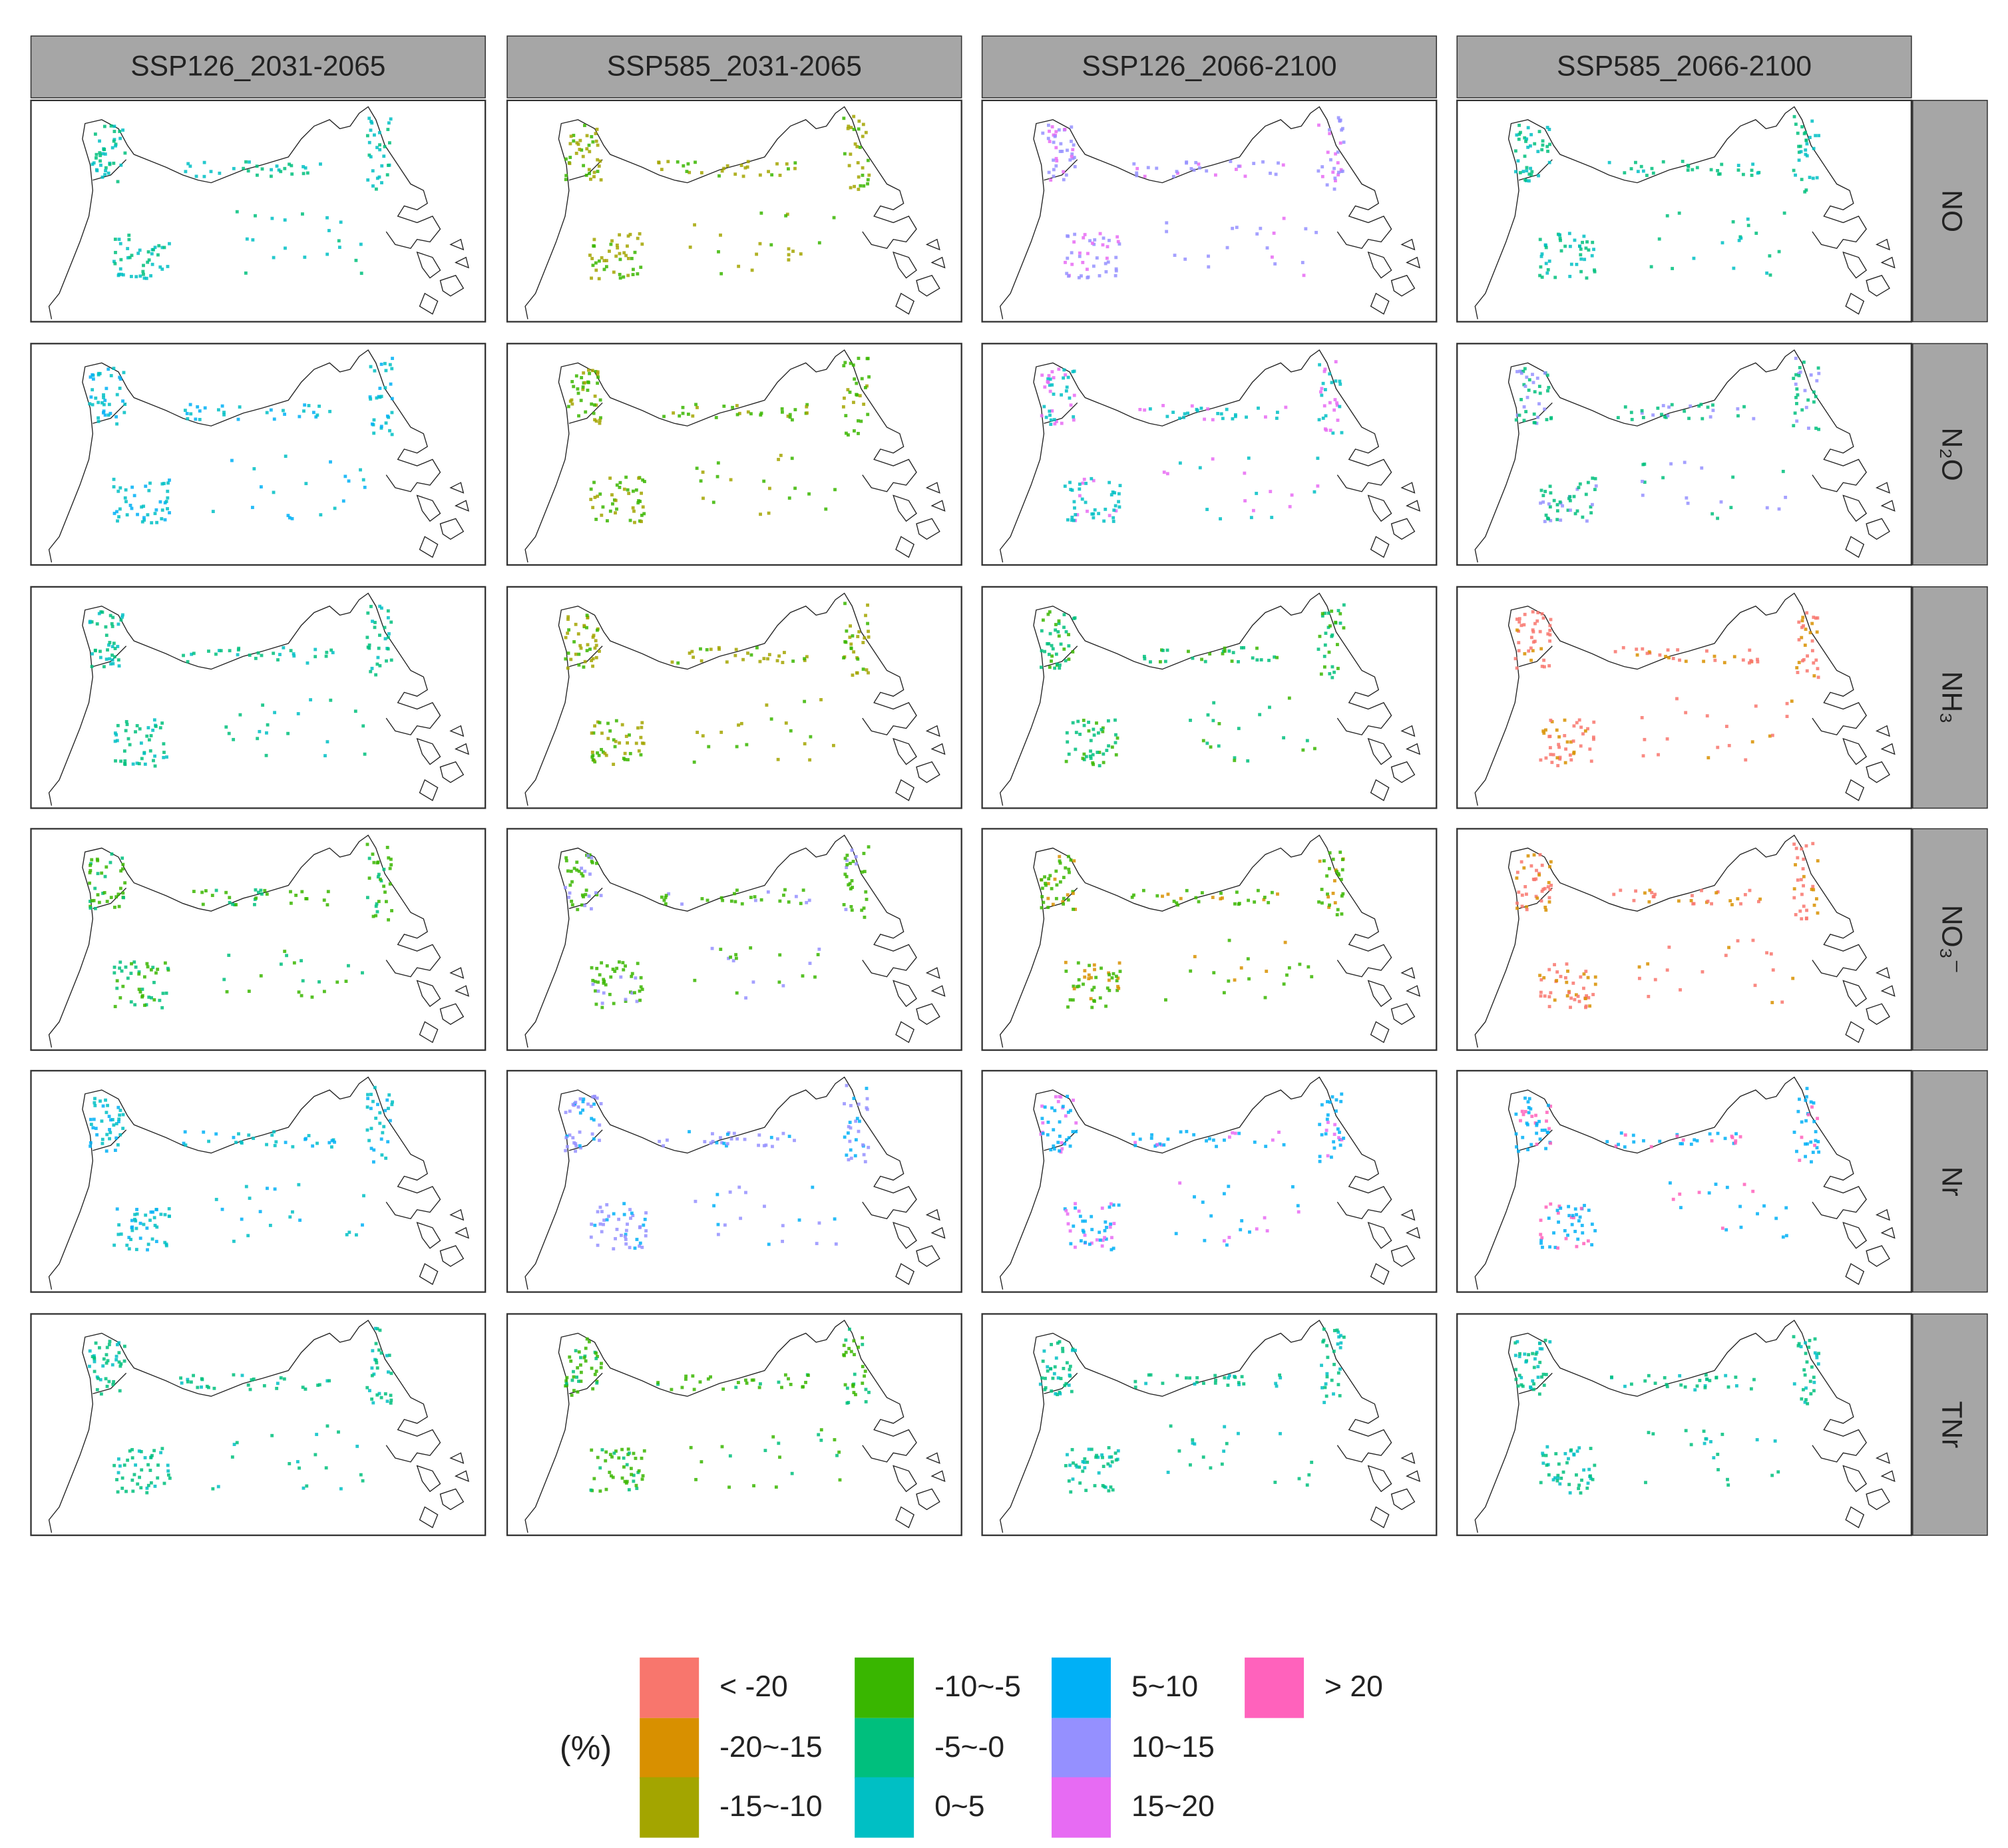 This screenshot has width=2008, height=1848. What do you see at coordinates (969, 1747) in the screenshot?
I see `legend-label: -5~-0` at bounding box center [969, 1747].